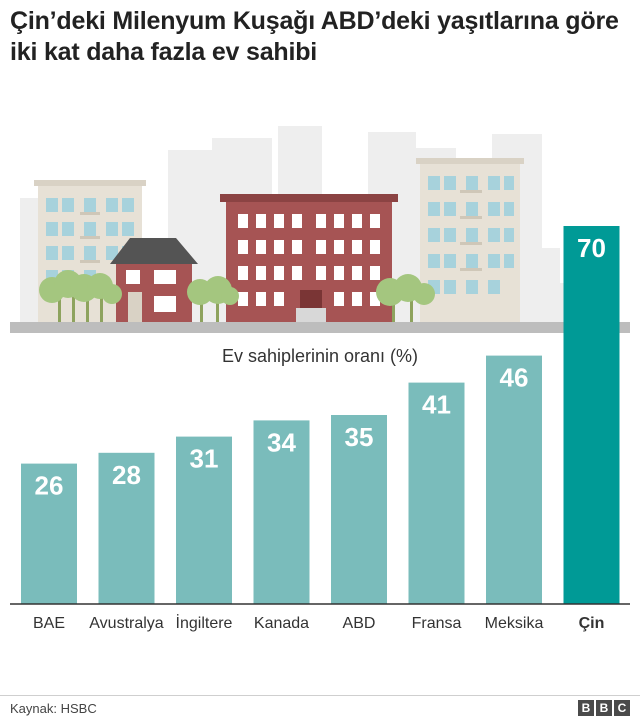 The image size is (640, 721). What do you see at coordinates (309, 259) in the screenshot?
I see `brick-building-icon` at bounding box center [309, 259].